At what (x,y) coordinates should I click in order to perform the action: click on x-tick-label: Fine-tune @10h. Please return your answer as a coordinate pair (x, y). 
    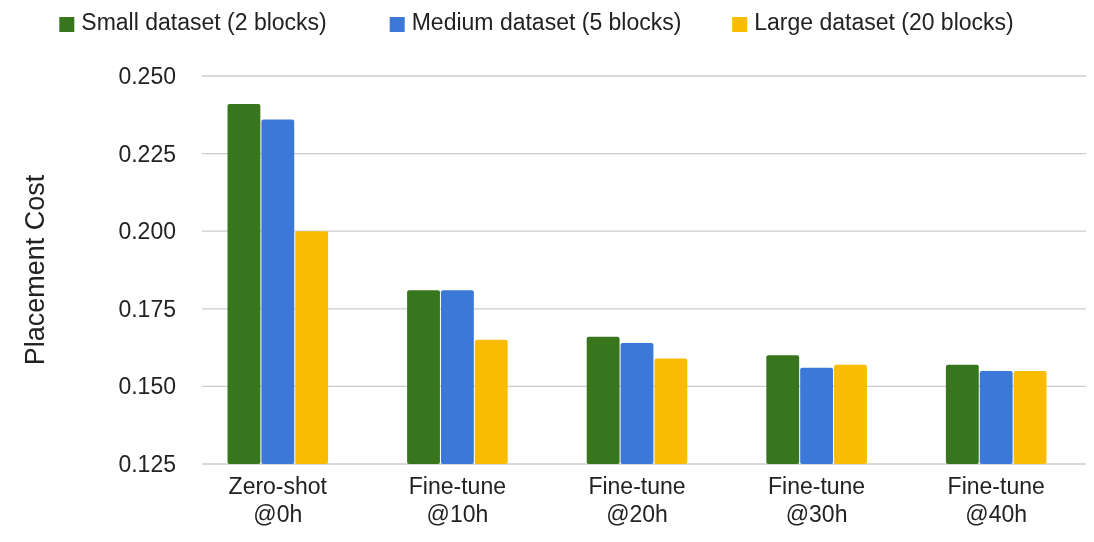
    Looking at the image, I should click on (457, 500).